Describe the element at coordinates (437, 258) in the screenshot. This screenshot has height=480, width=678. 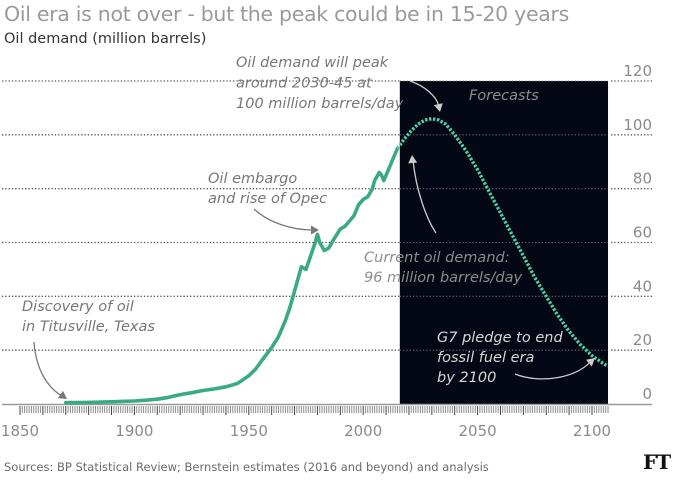
I see `annotation-line: Current oil demand:` at that location.